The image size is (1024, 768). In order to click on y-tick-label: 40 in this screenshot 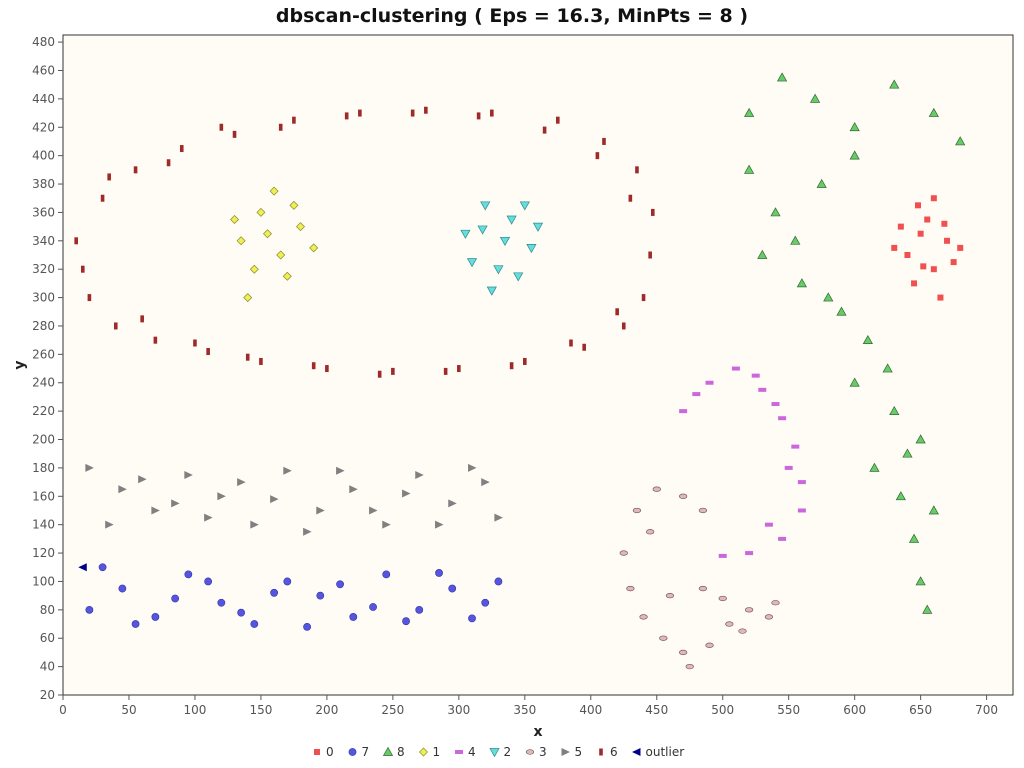, I will do `click(47, 667)`.